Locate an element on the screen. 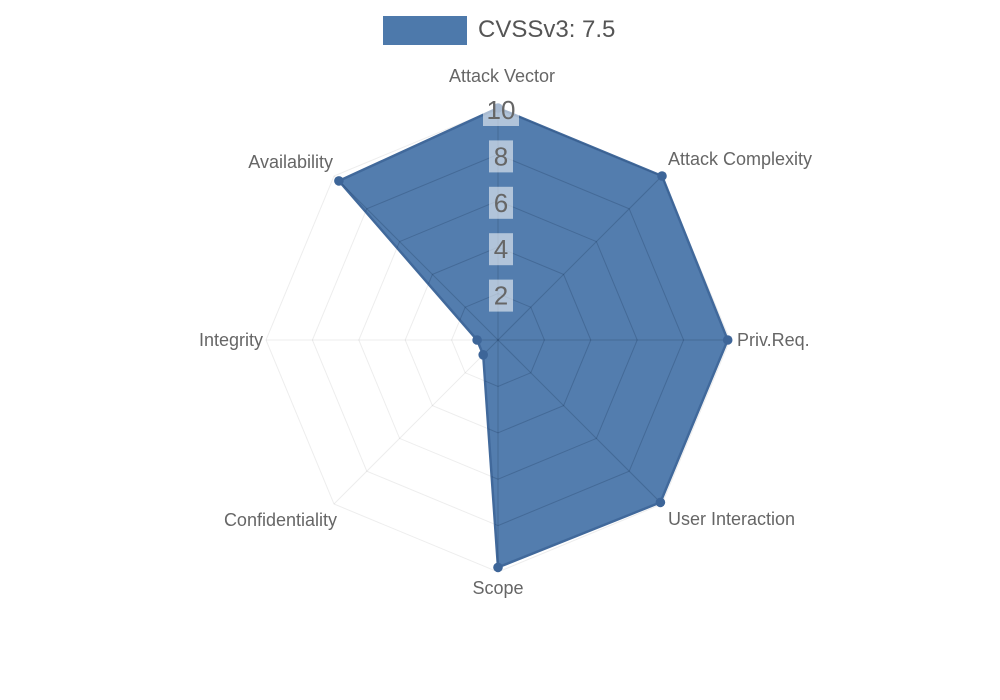 Image resolution: width=1000 pixels, height=700 pixels. axis-label-attack-complexity: Attack Complexity is located at coordinates (740, 159).